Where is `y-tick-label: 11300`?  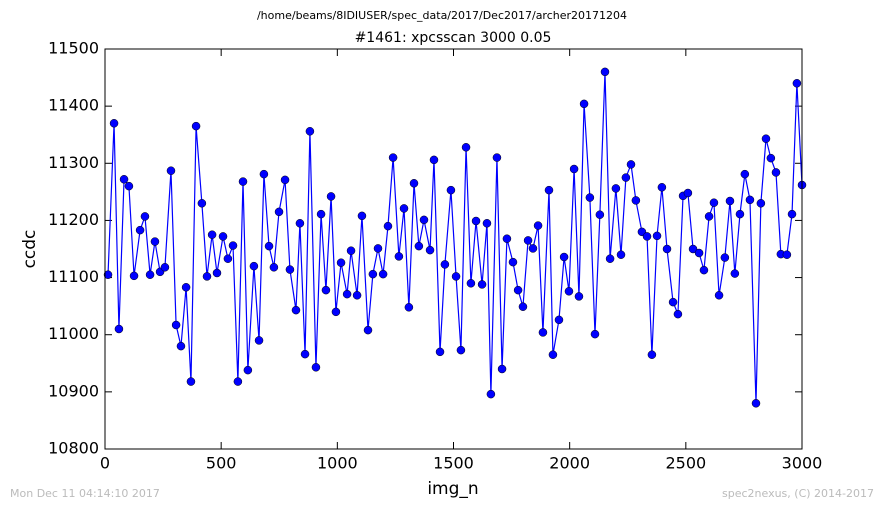
y-tick-label: 11300 is located at coordinates (73, 162).